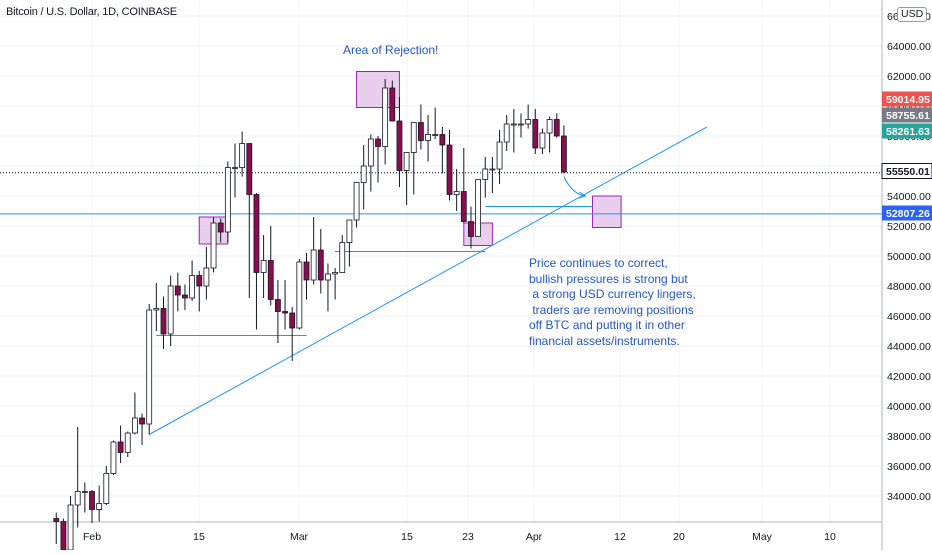 The image size is (932, 555). Describe the element at coordinates (299, 537) in the screenshot. I see `x-tick-label: Mar` at that location.